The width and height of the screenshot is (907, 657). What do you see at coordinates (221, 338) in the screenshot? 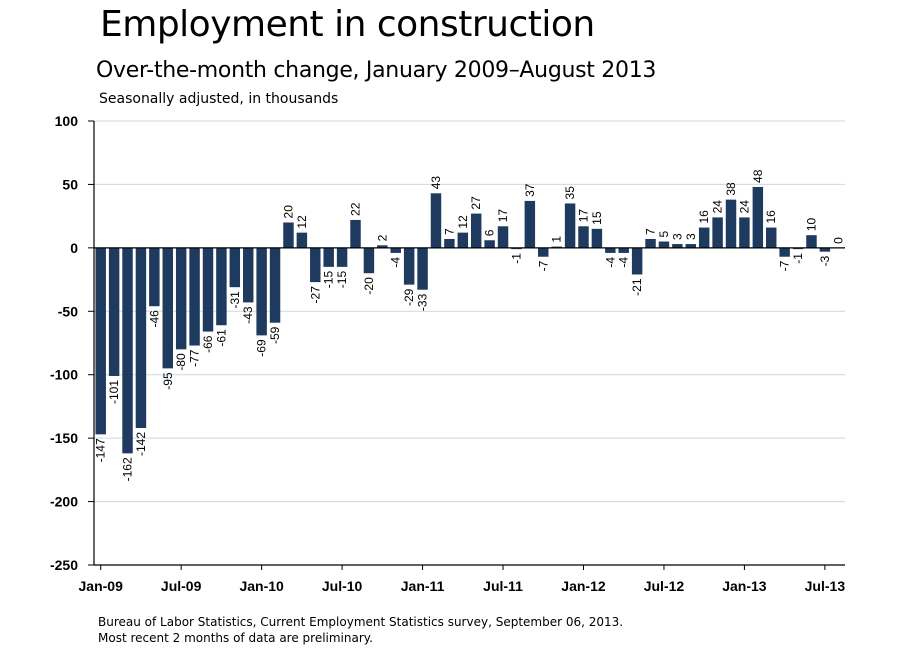
I see `data-label: -61` at bounding box center [221, 338].